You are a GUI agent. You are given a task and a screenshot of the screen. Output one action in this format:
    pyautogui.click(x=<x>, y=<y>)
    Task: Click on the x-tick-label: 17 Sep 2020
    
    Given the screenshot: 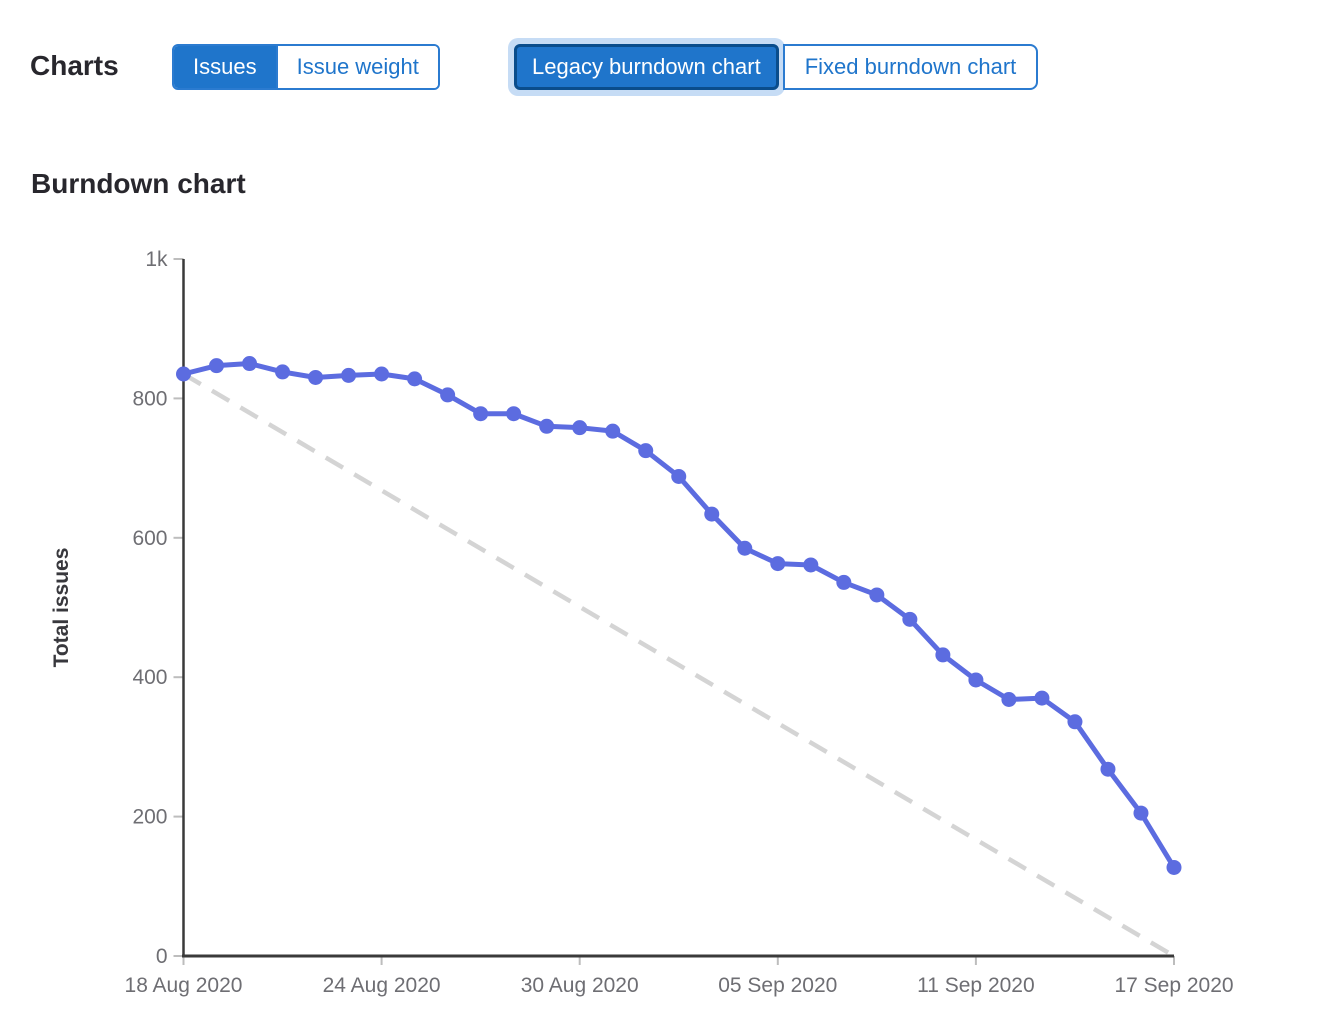 What is the action you would take?
    pyautogui.click(x=1173, y=985)
    